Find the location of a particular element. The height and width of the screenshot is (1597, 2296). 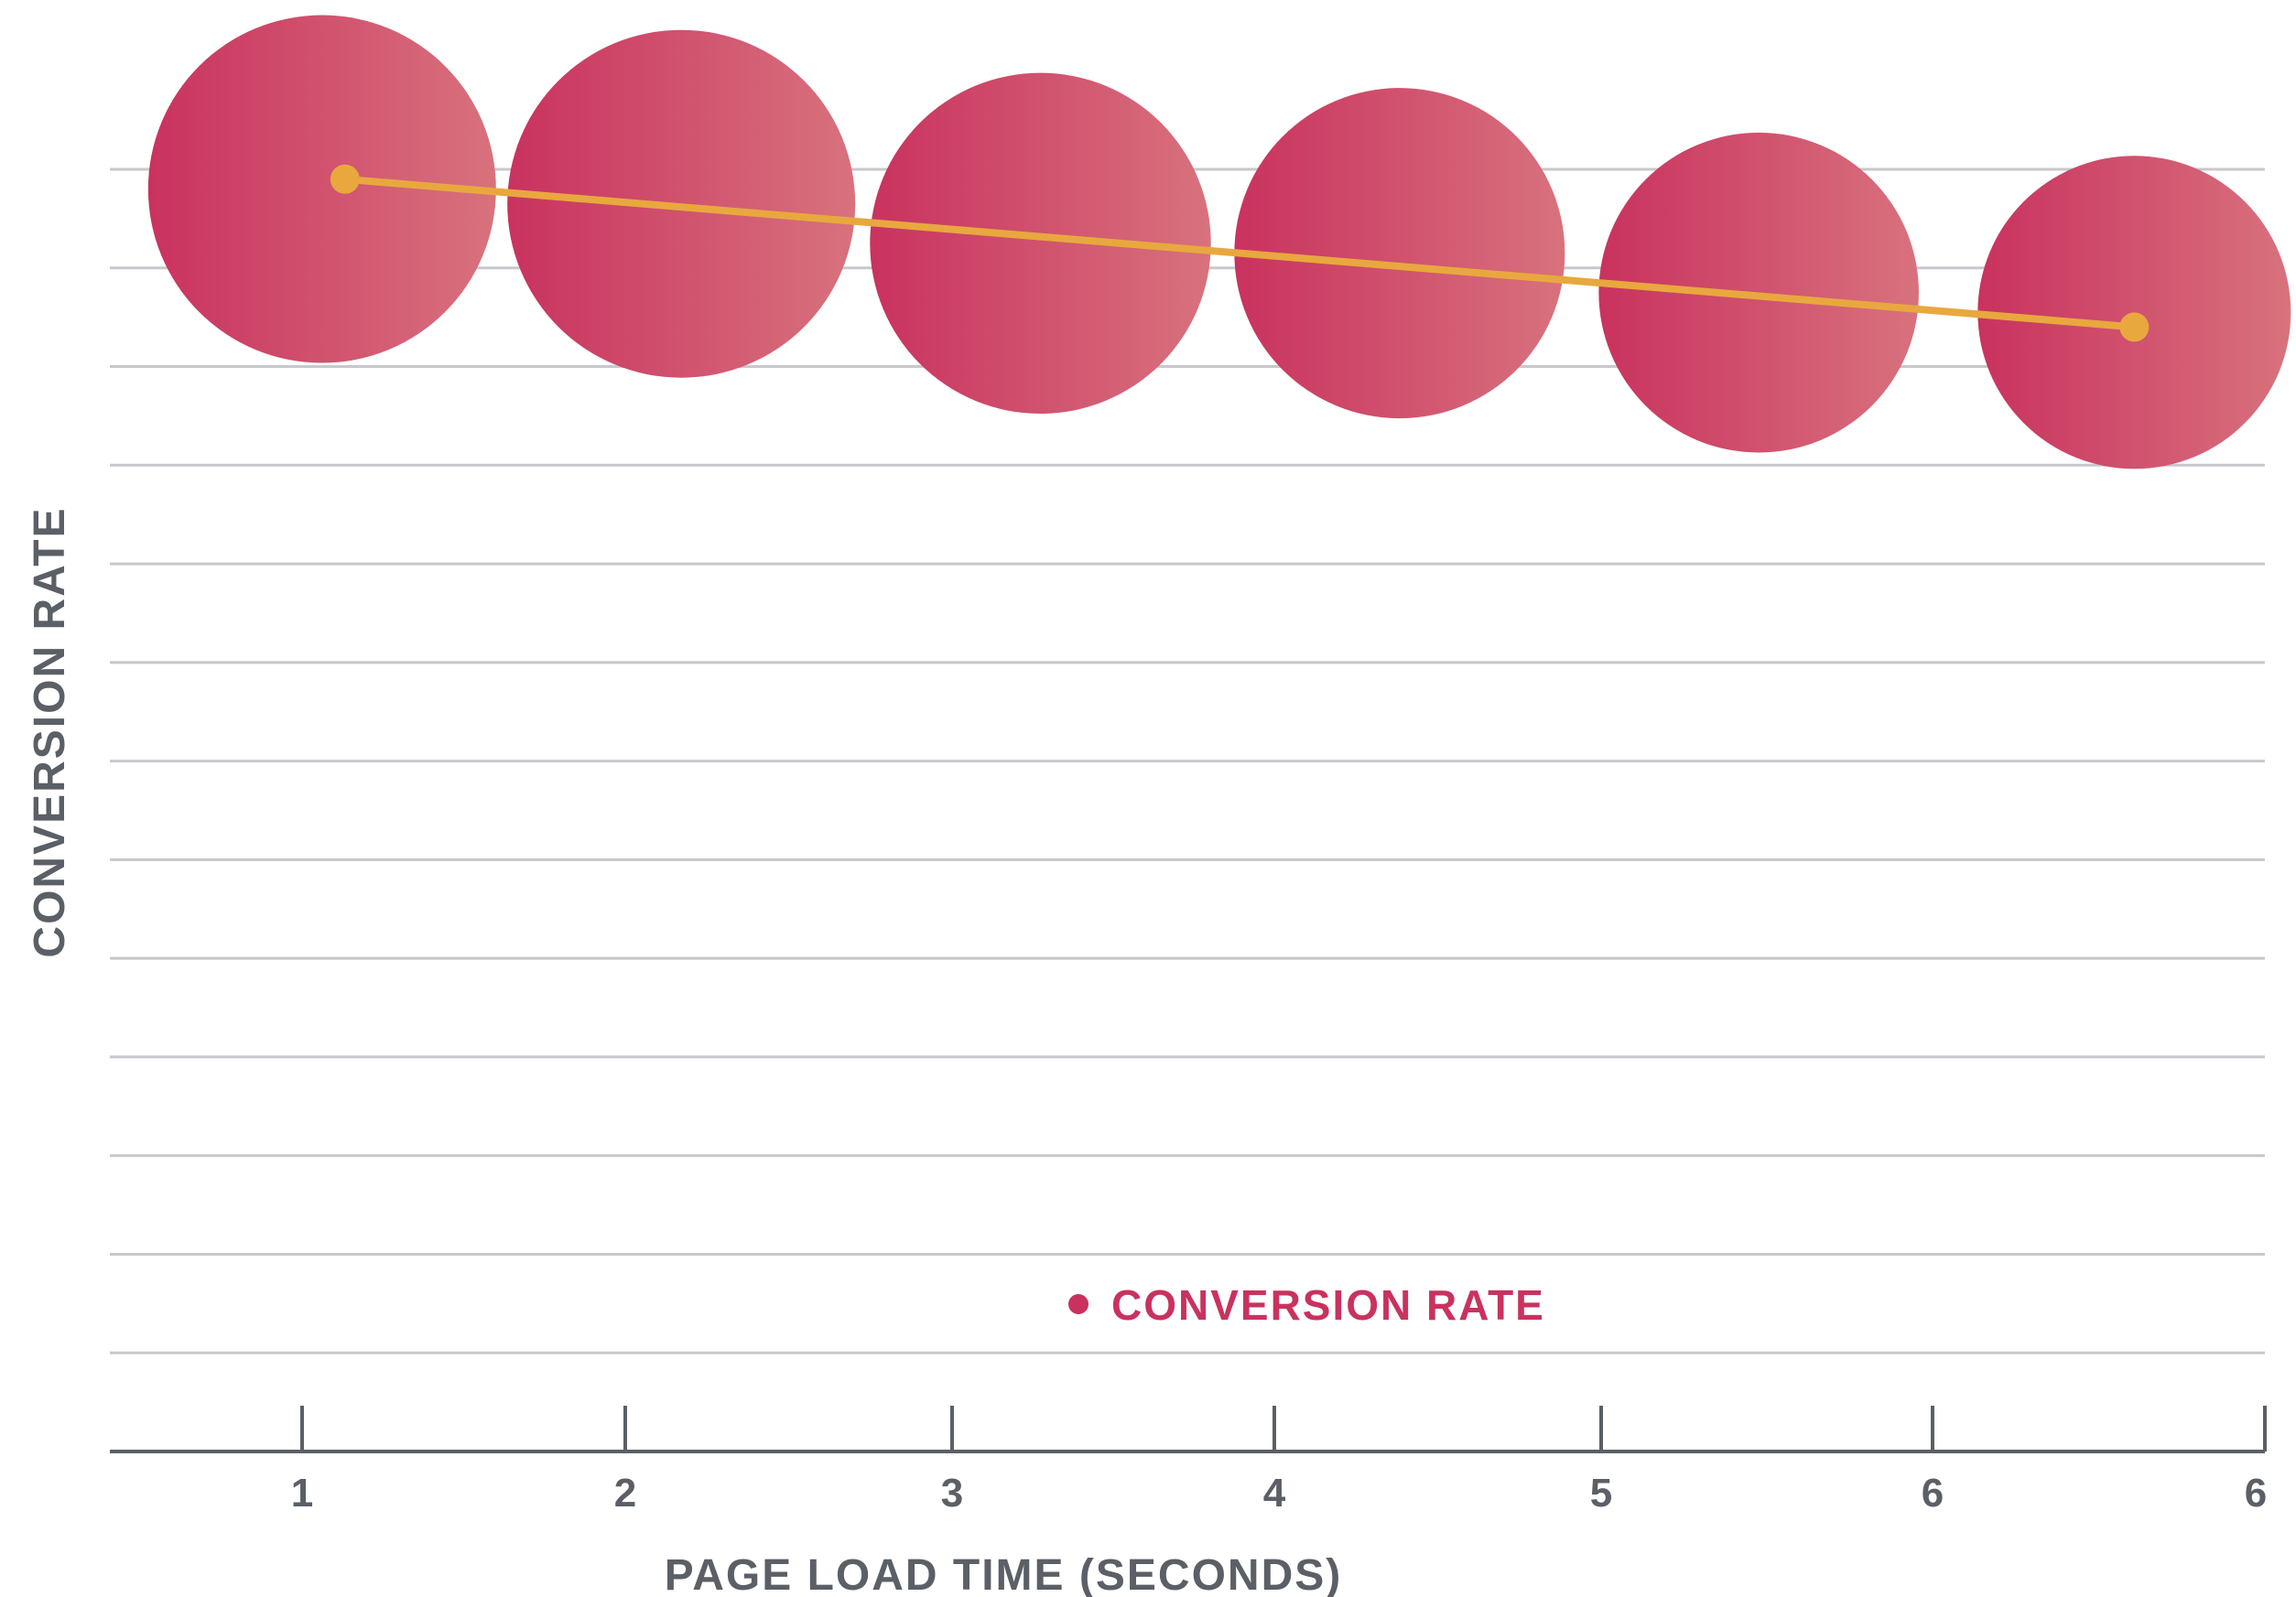

x-tick-label: 1 is located at coordinates (302, 1493).